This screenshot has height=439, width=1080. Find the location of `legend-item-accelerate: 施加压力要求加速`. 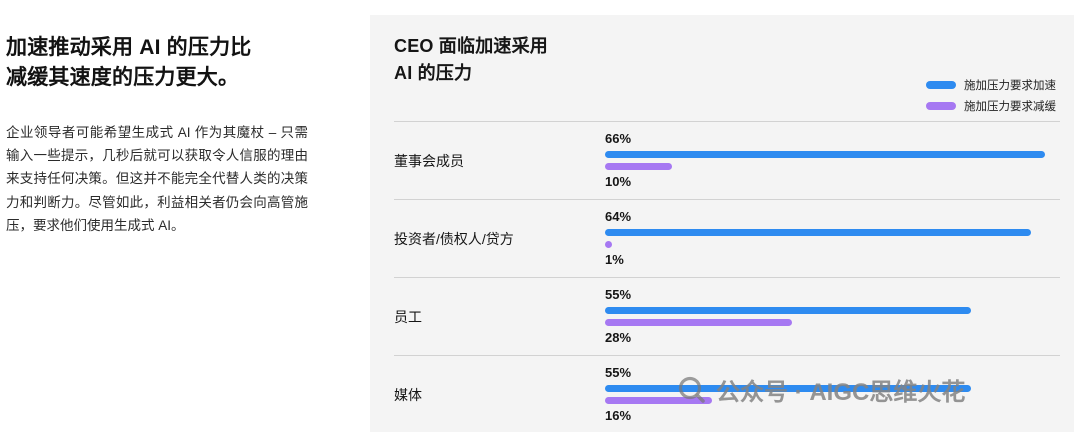

legend-item-accelerate: 施加压力要求加速 is located at coordinates (991, 85).